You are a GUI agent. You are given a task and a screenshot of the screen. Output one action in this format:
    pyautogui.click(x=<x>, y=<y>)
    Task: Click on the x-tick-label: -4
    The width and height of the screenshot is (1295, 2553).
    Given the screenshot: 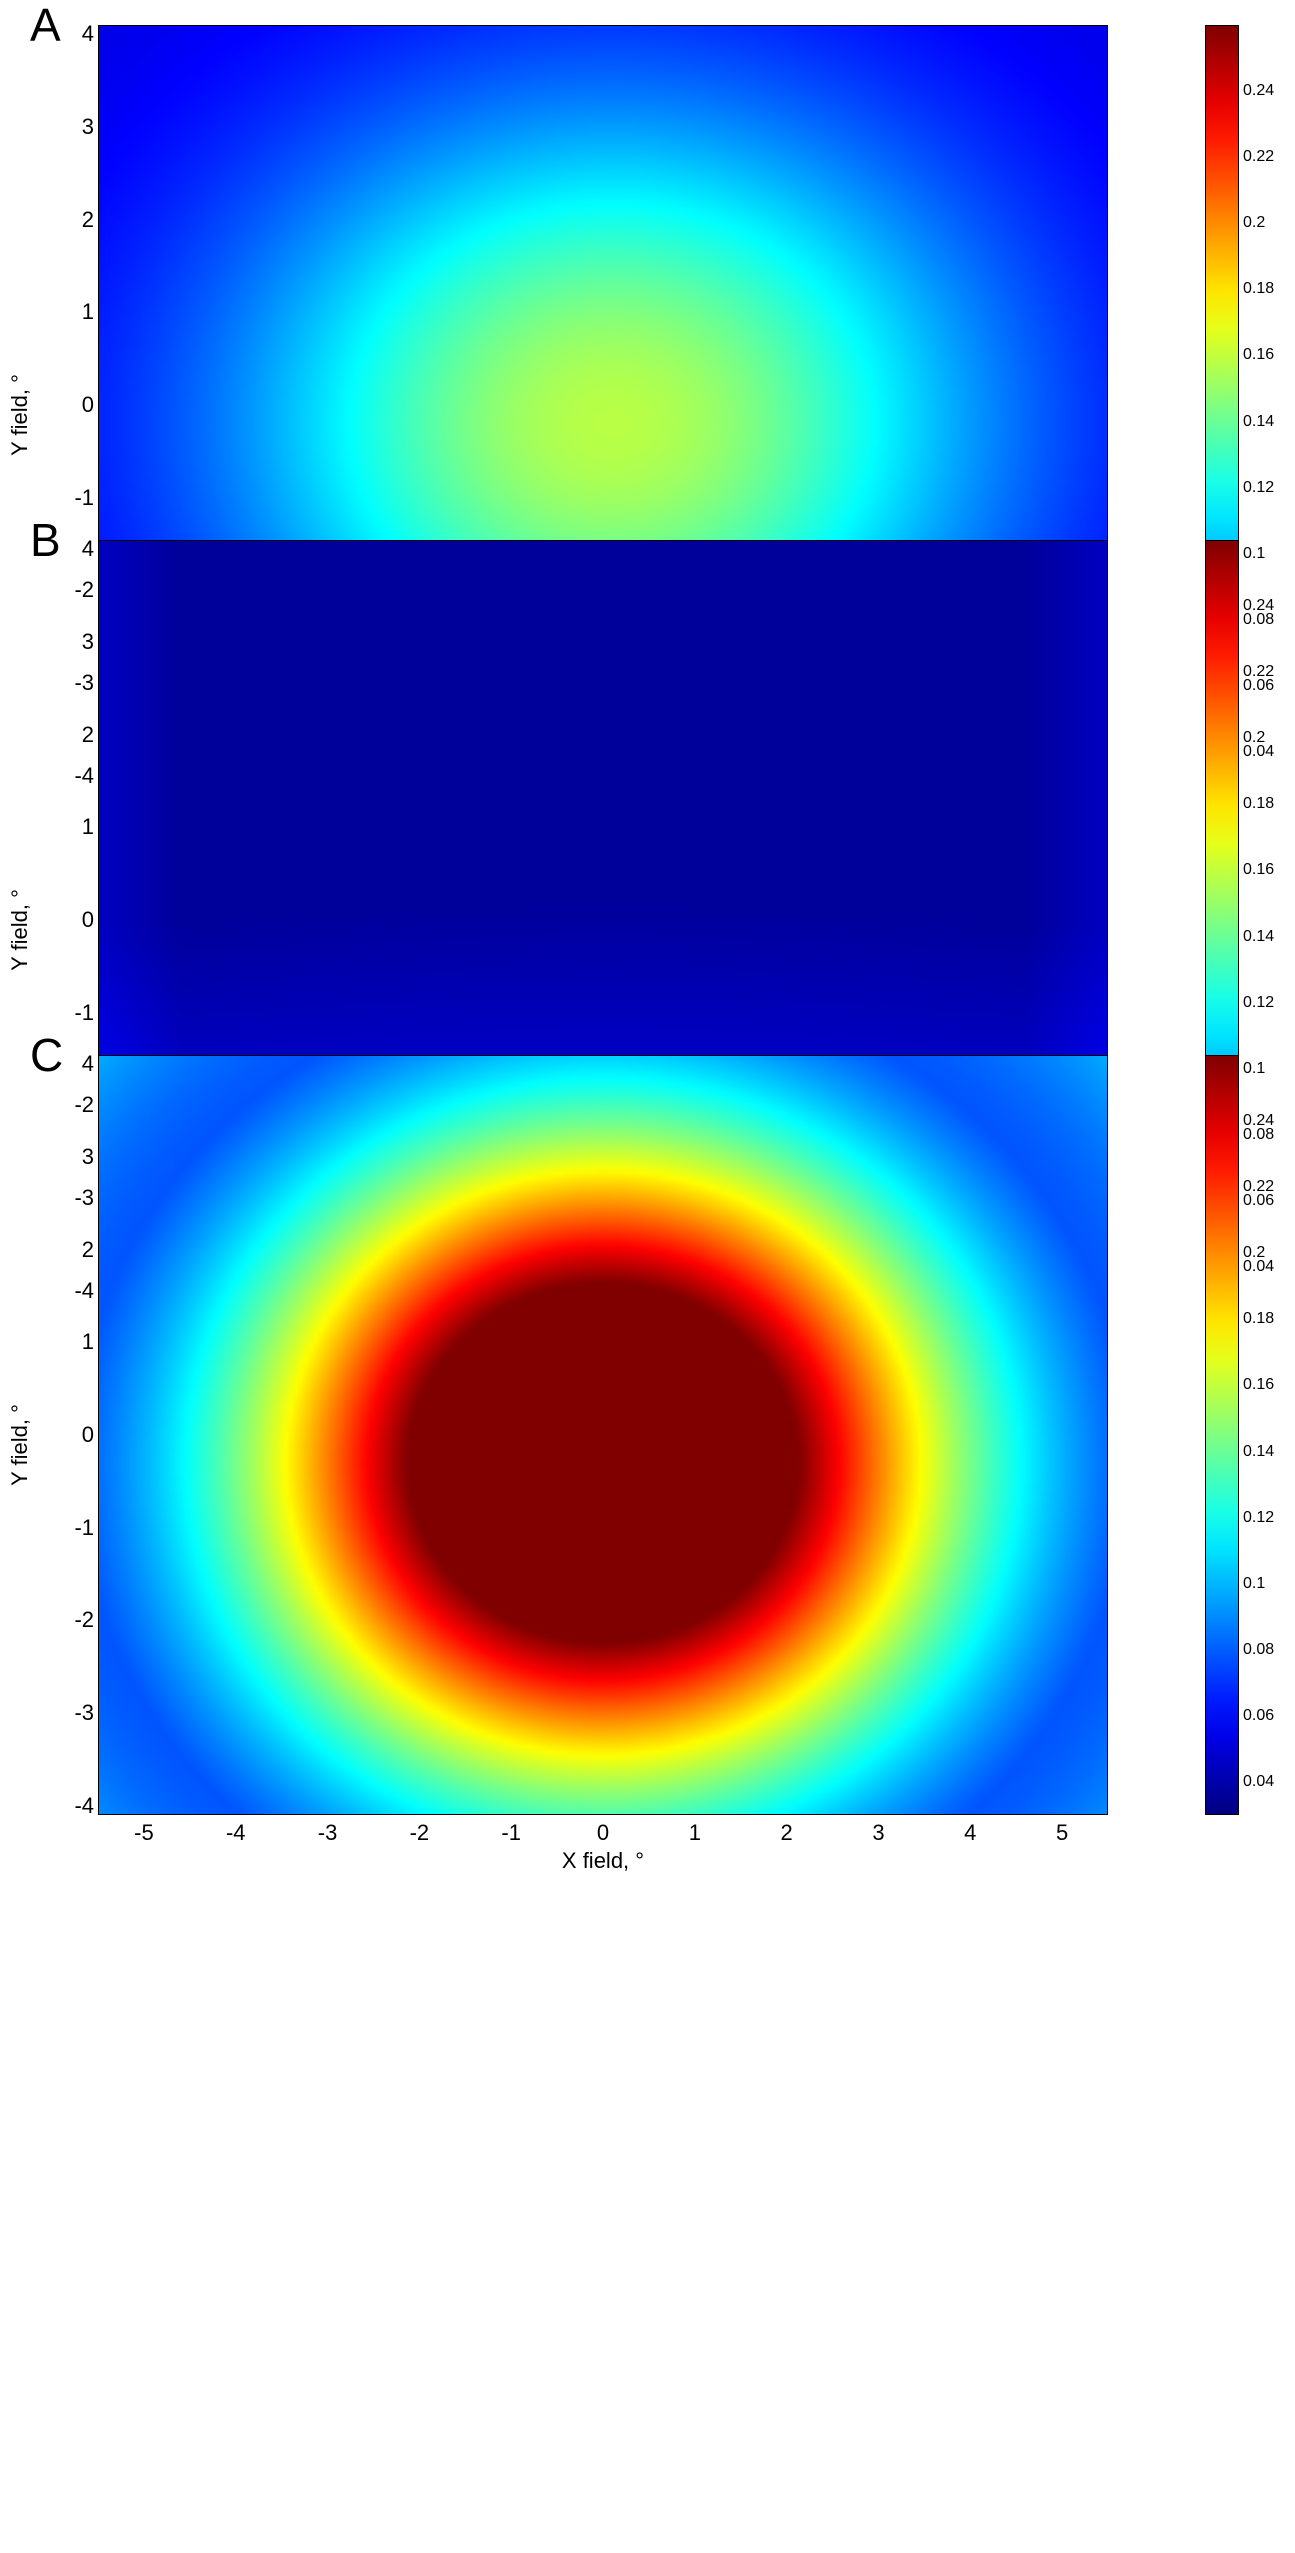 What is the action you would take?
    pyautogui.click(x=235, y=1832)
    